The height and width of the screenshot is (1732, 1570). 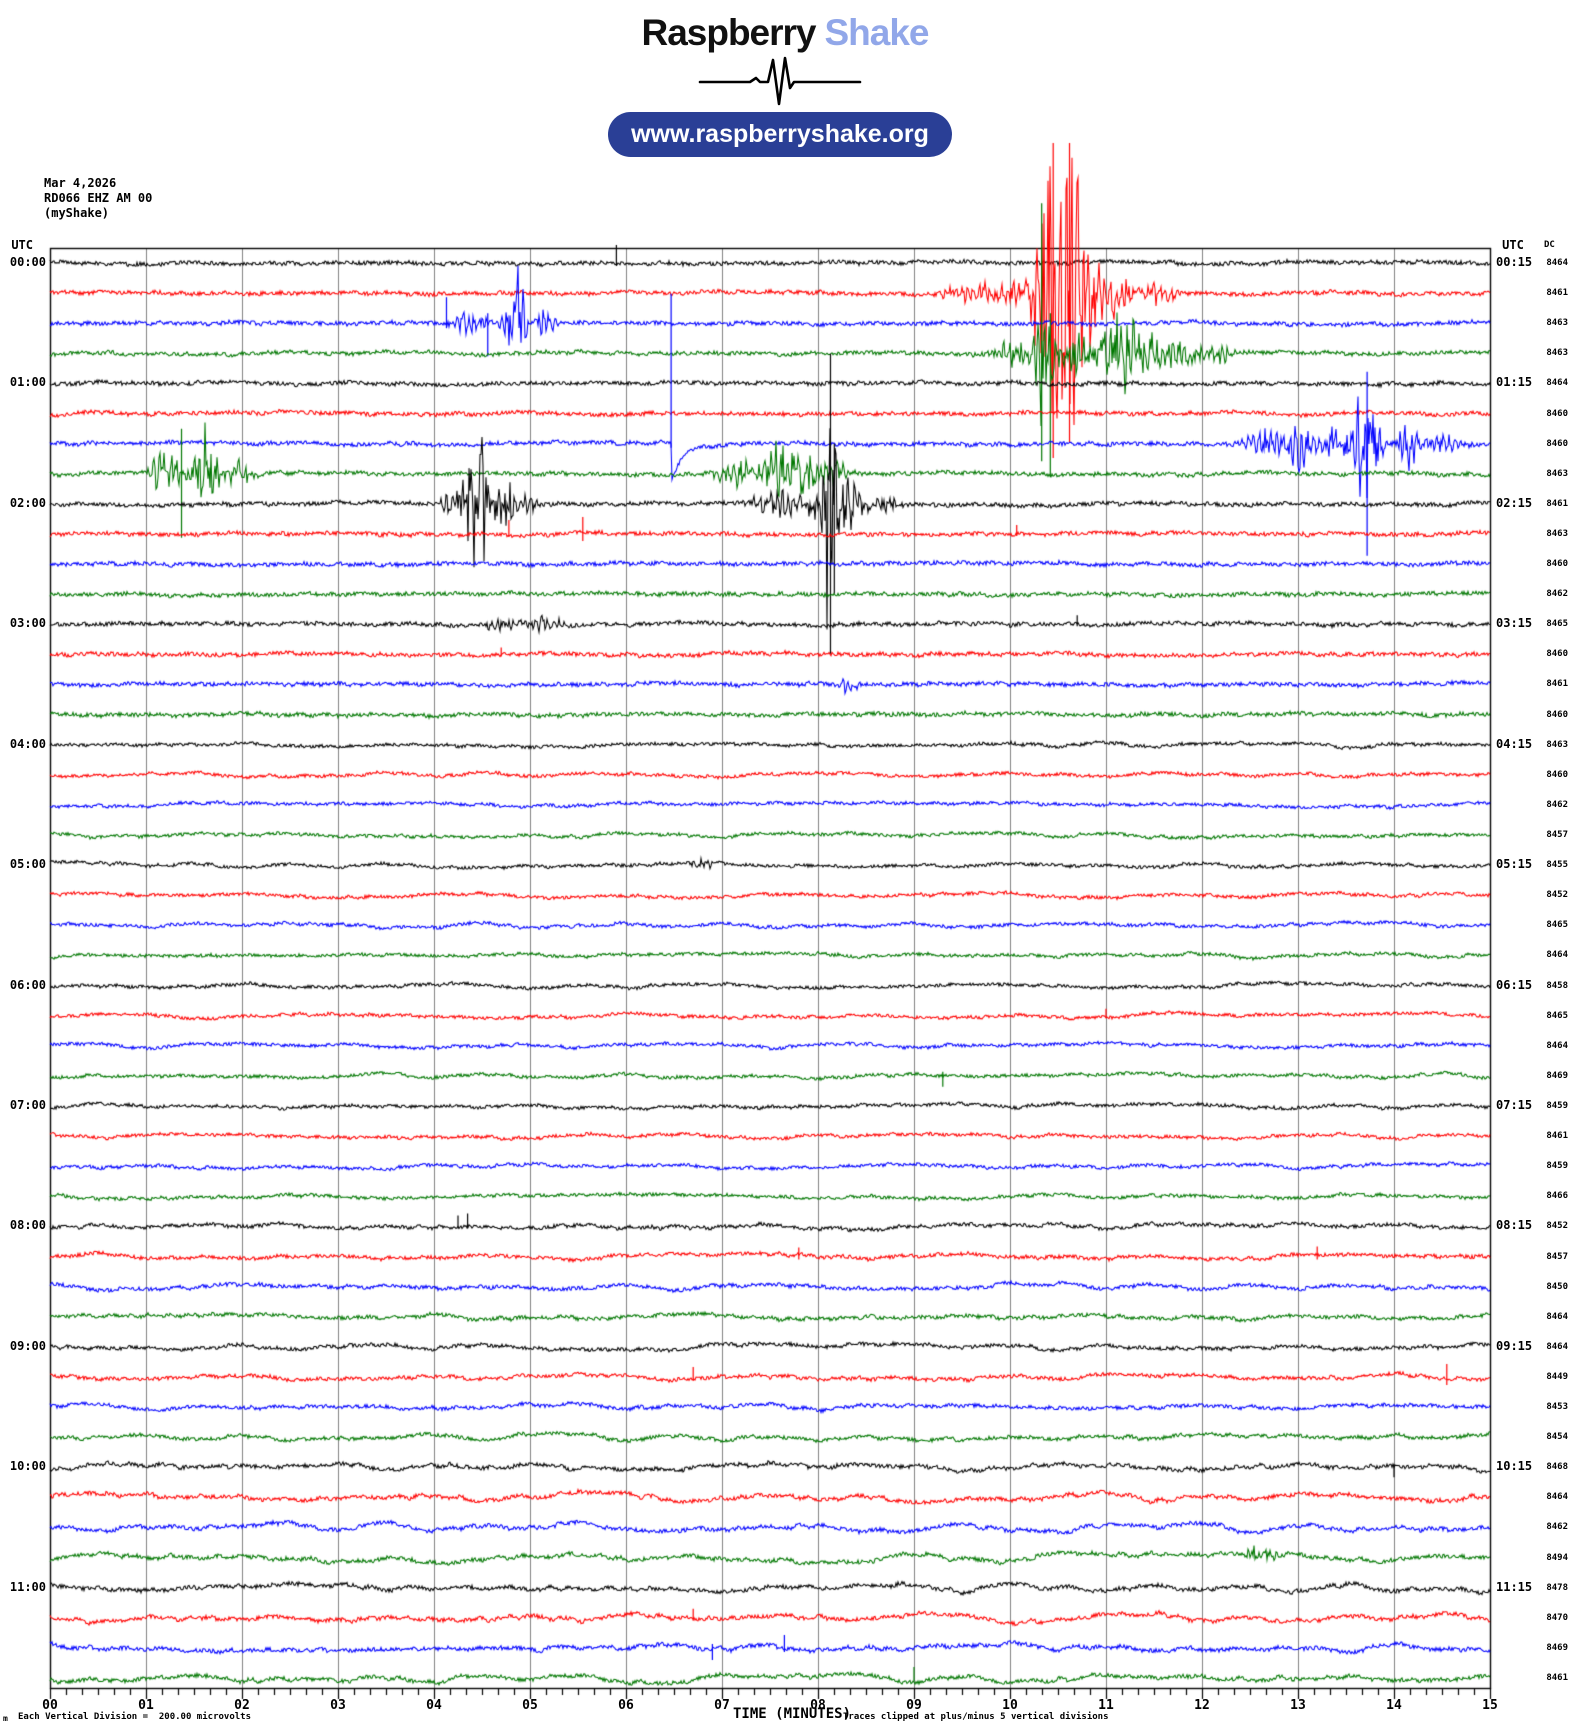 I want to click on utc-header-right: UTC, so click(x=1513, y=245).